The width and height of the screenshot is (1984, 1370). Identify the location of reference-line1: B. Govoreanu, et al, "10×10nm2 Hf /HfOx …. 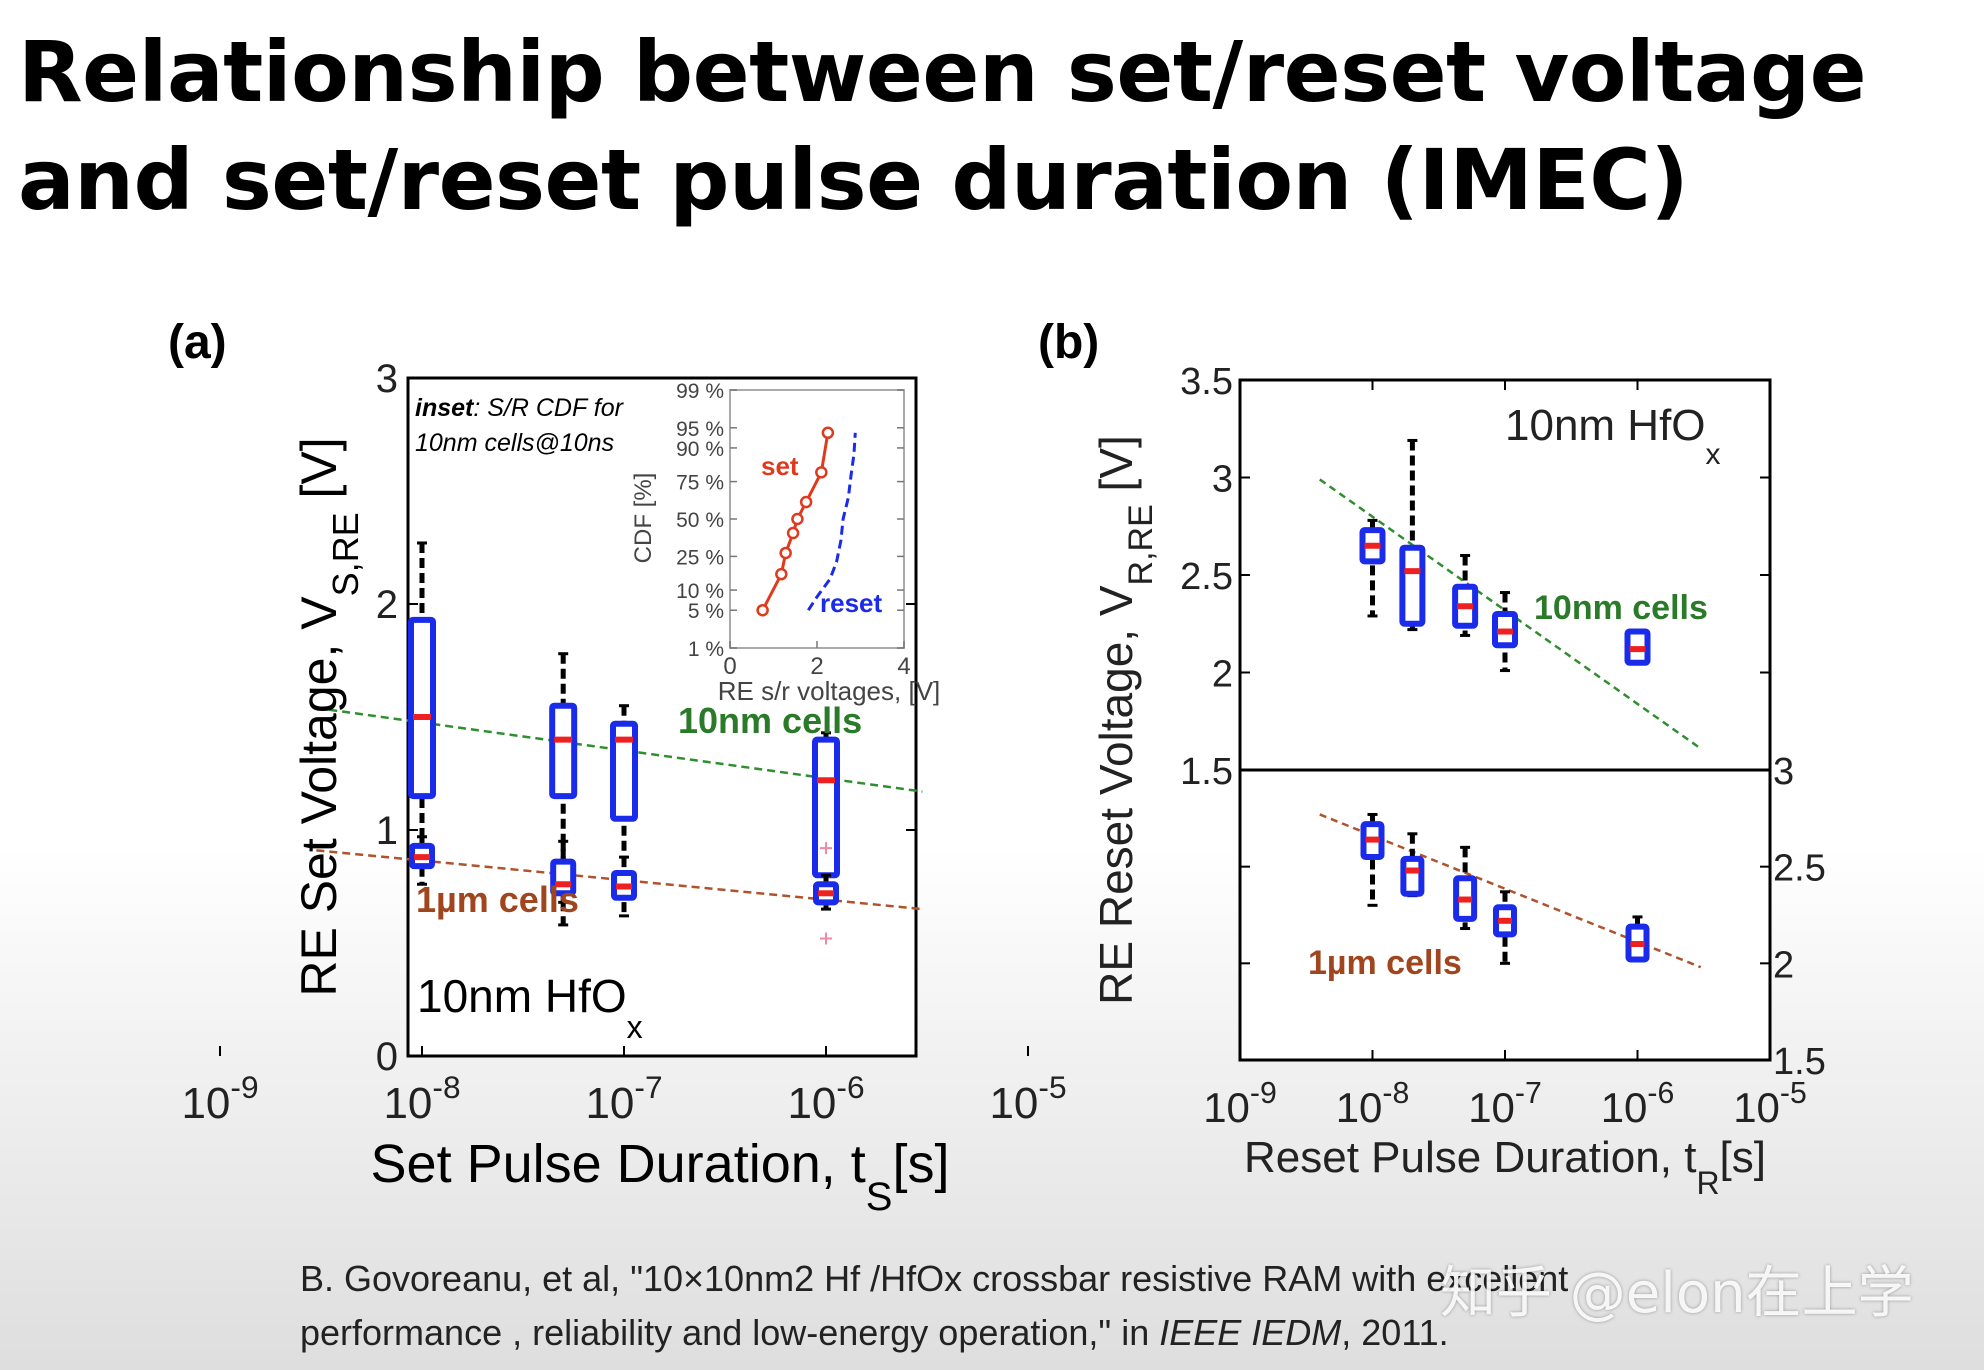
(934, 1278).